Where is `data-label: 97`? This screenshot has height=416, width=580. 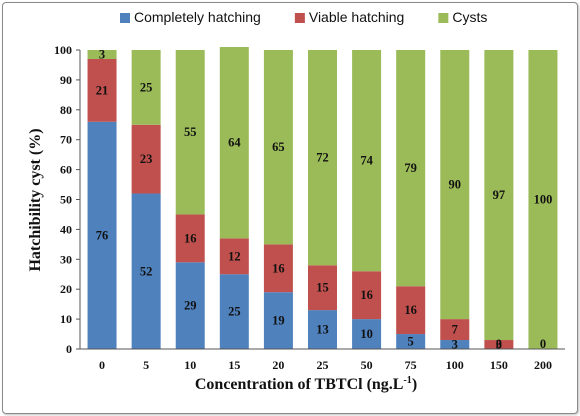 data-label: 97 is located at coordinates (499, 195).